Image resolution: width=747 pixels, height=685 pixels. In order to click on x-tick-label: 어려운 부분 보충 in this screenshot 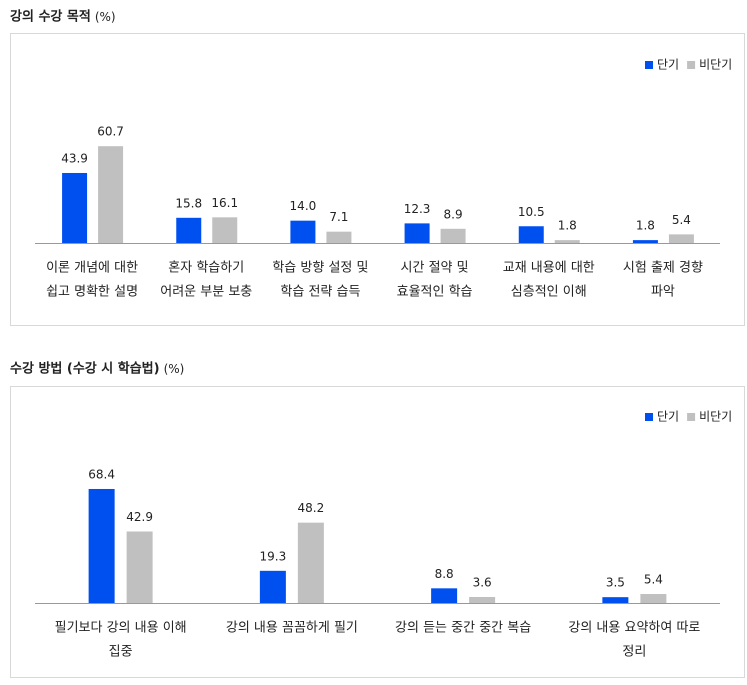, I will do `click(206, 292)`.